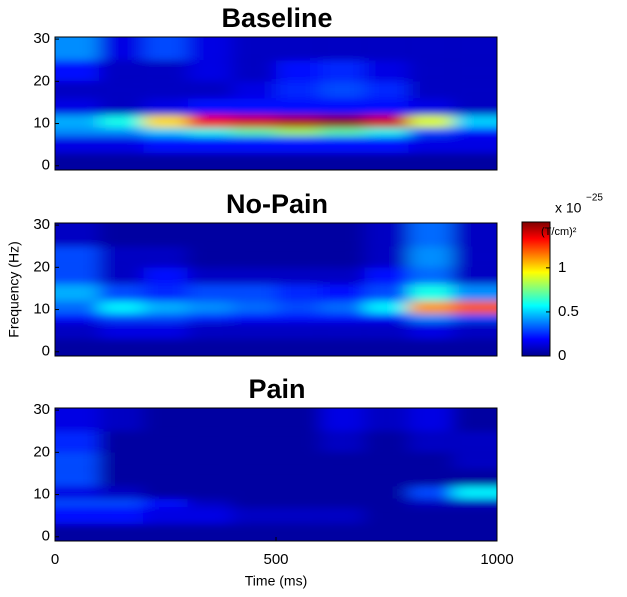 This screenshot has width=627, height=597. Describe the element at coordinates (46, 351) in the screenshot. I see `y-tick-label: 0` at that location.